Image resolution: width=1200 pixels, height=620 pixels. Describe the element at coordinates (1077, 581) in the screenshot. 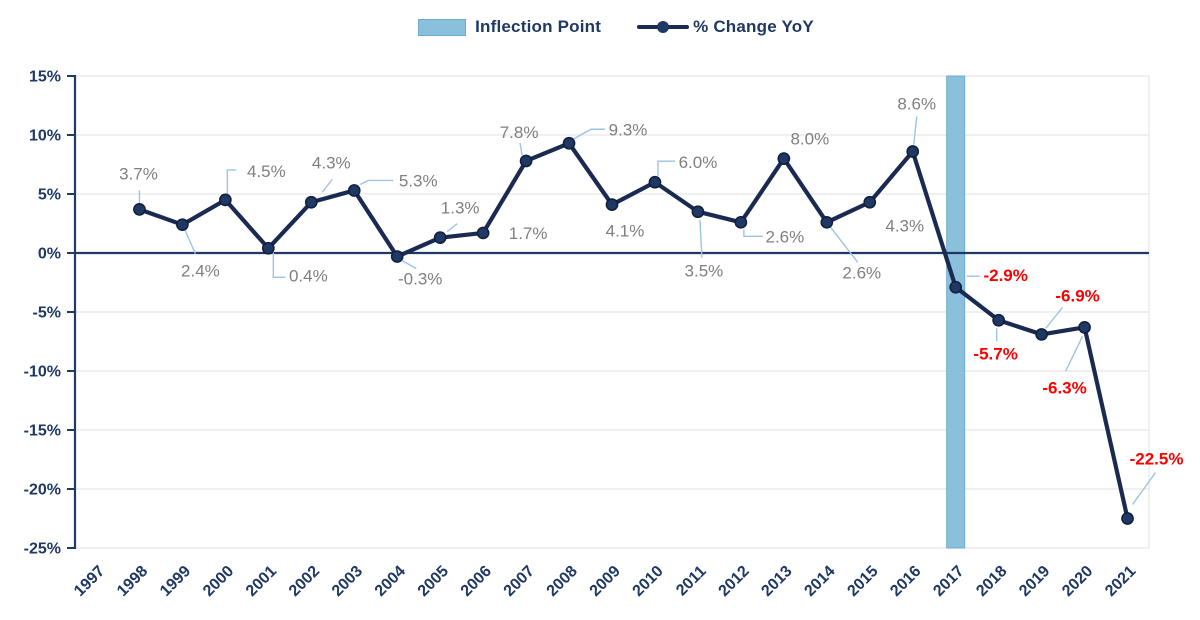

I see `x-tick-label: 2020` at that location.